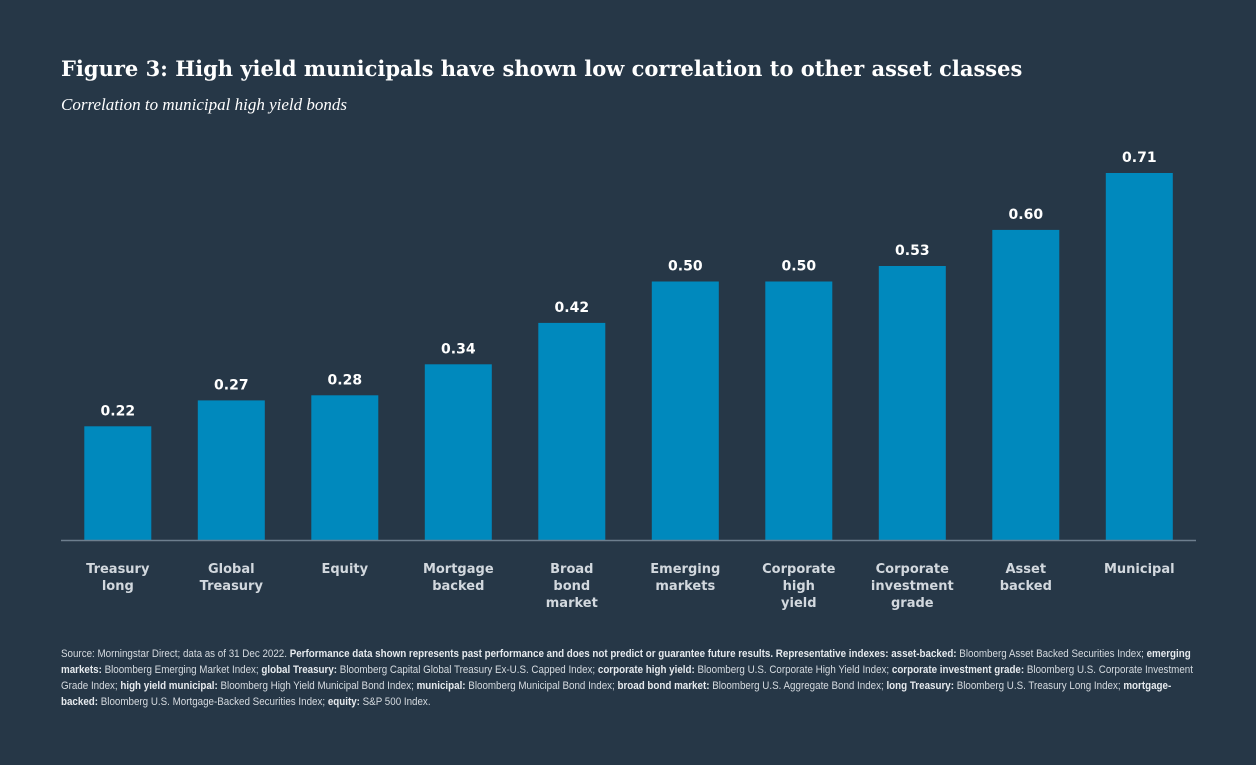  I want to click on value-label-2: 0.28, so click(345, 380).